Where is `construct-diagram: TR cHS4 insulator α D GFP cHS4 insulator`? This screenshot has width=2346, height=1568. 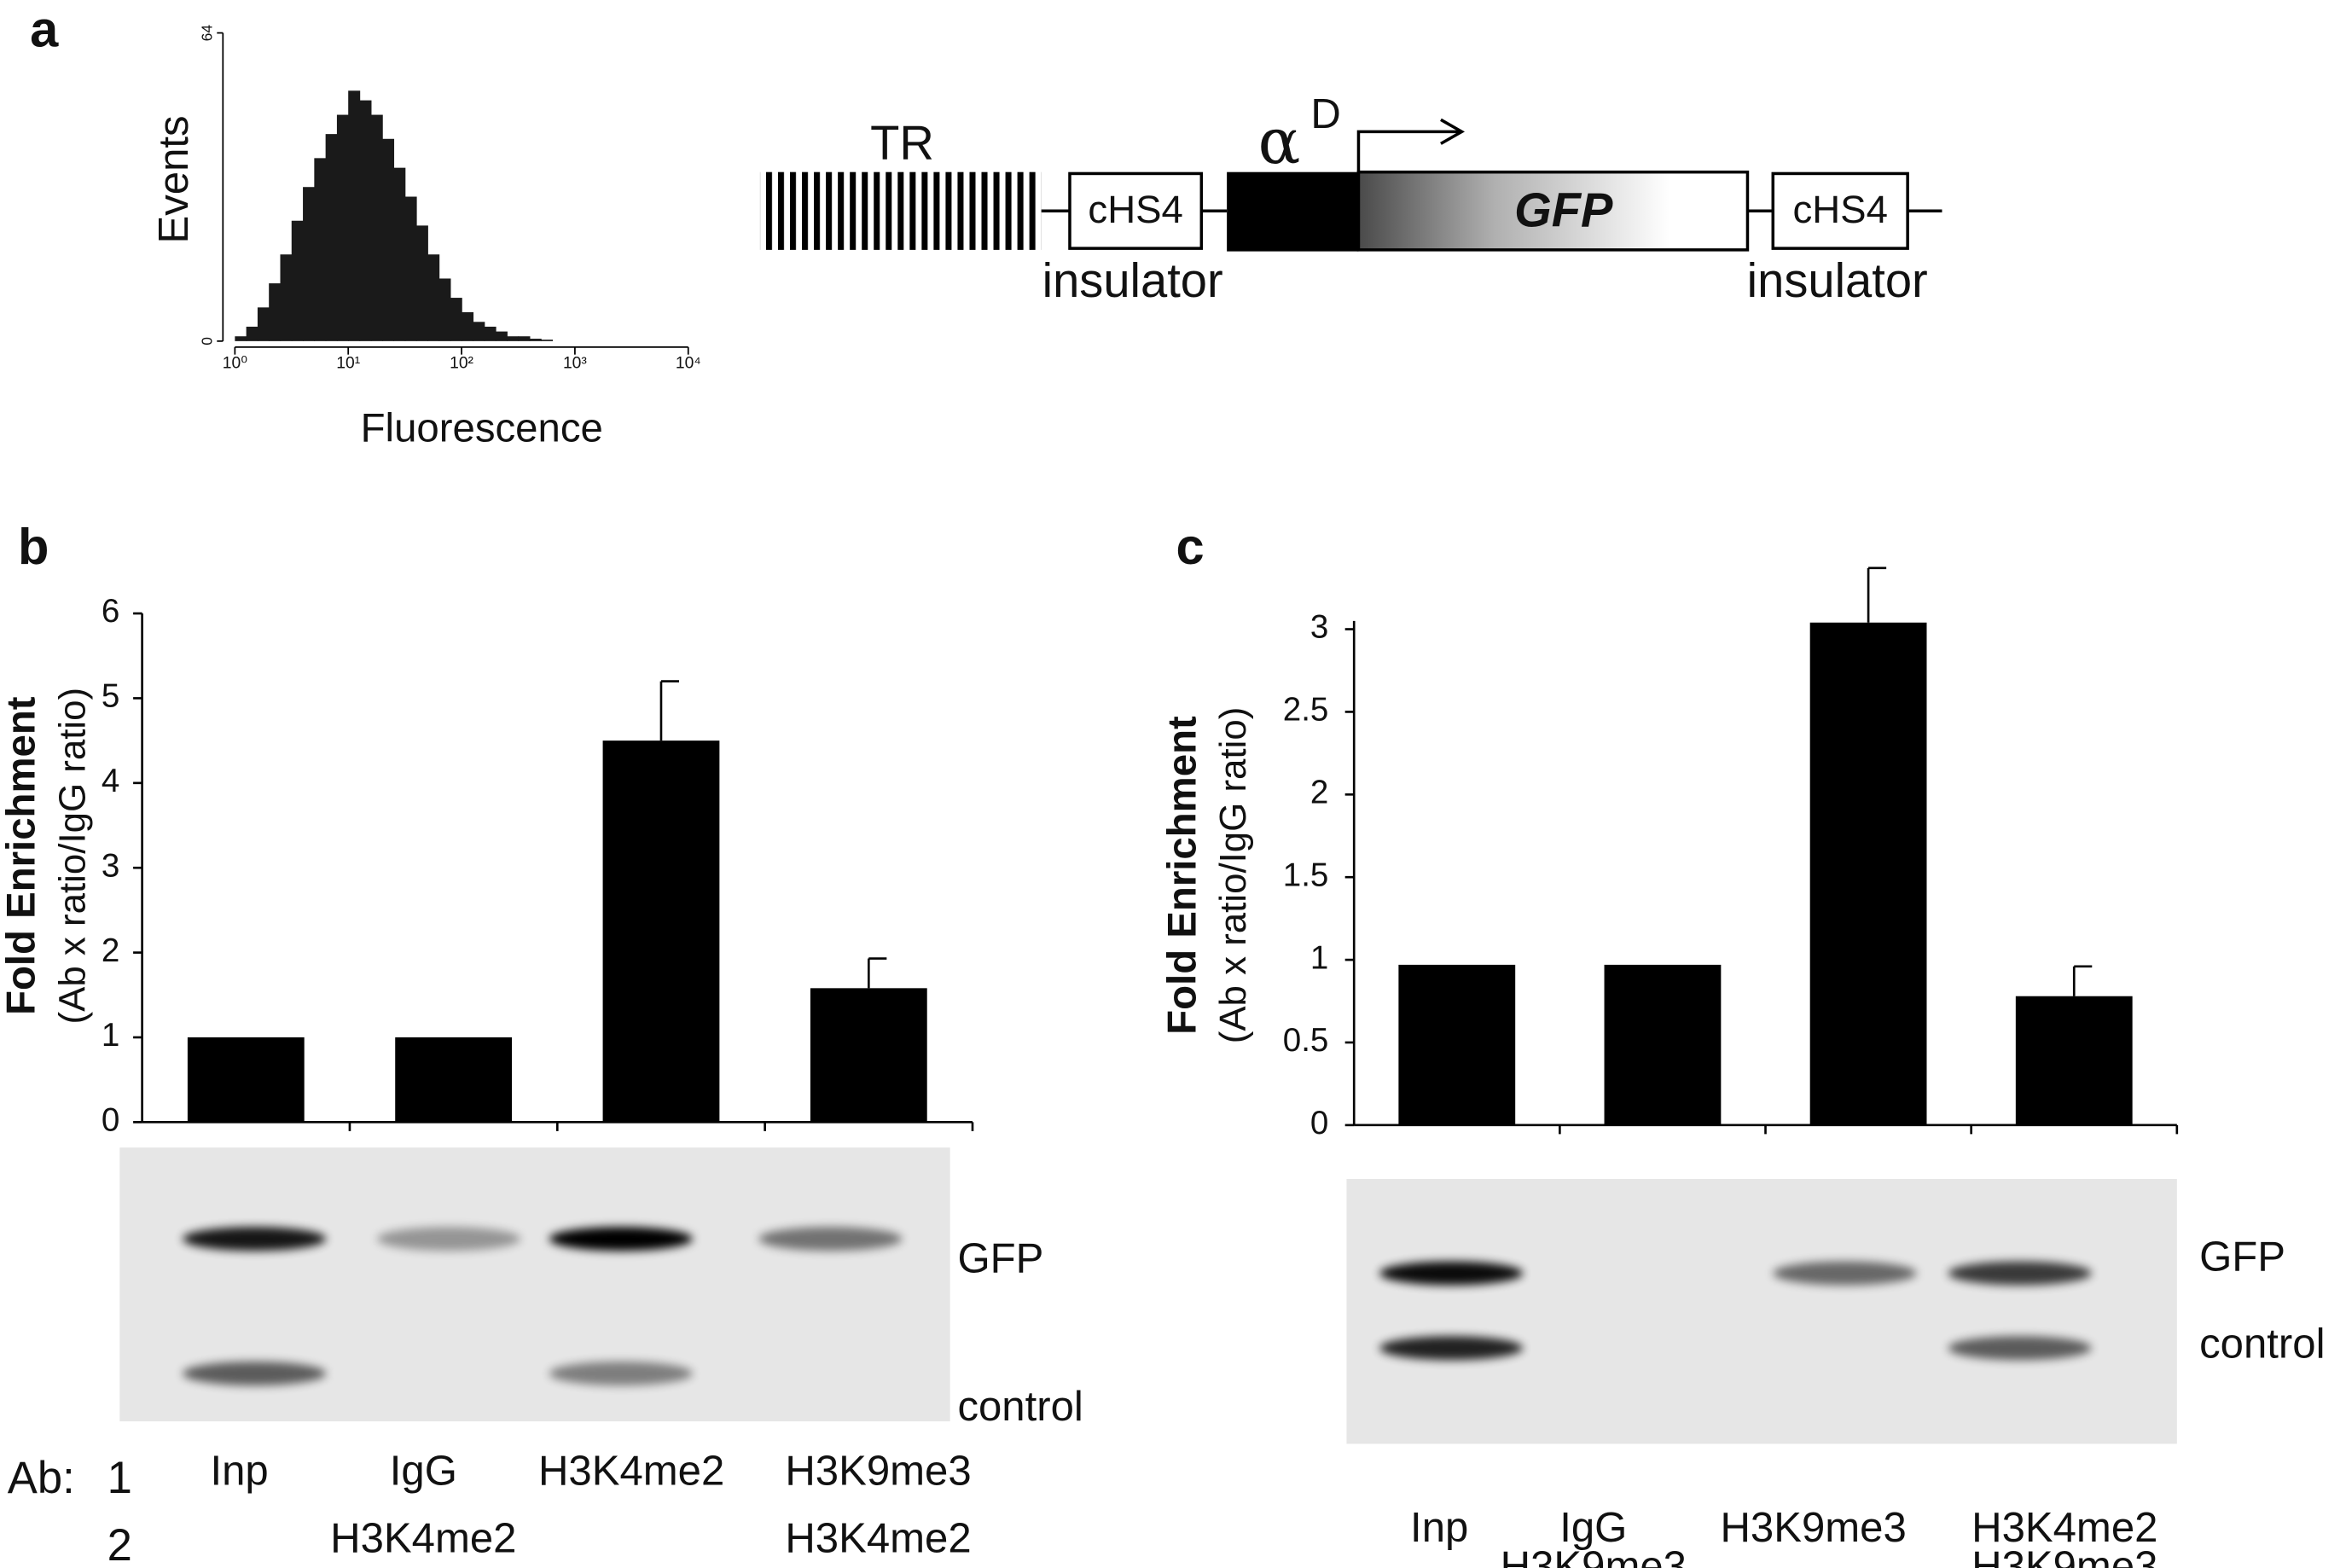 construct-diagram: TR cHS4 insulator α D GFP cHS4 insulator is located at coordinates (1350, 199).